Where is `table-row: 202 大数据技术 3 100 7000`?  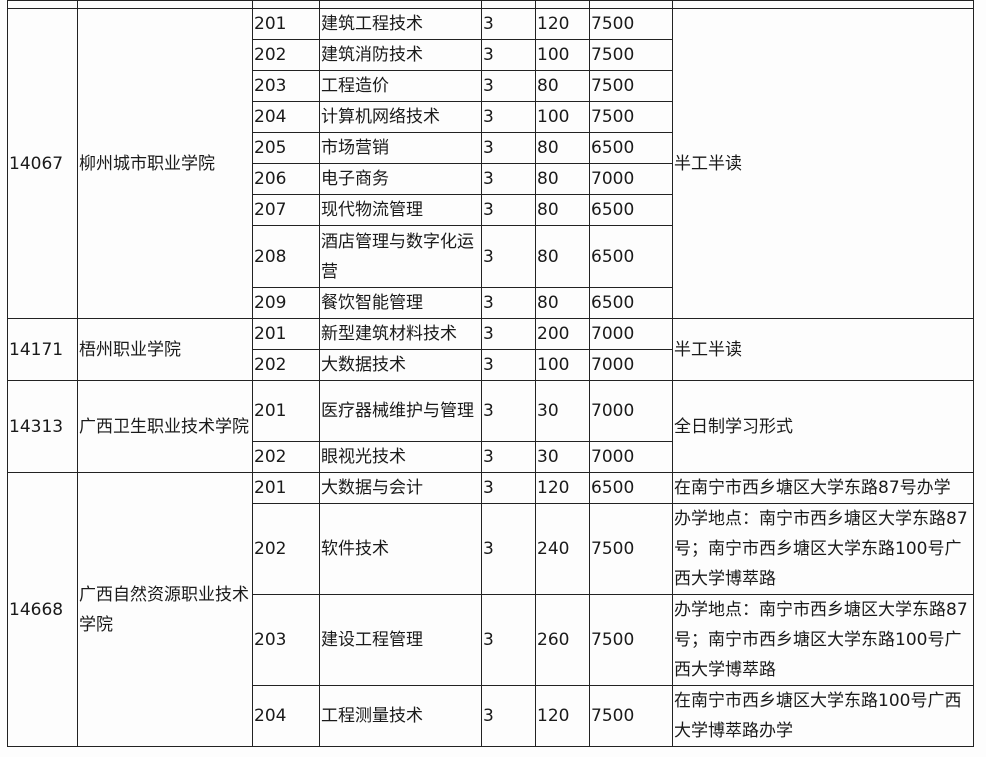 table-row: 202 大数据技术 3 100 7000 is located at coordinates (491, 365).